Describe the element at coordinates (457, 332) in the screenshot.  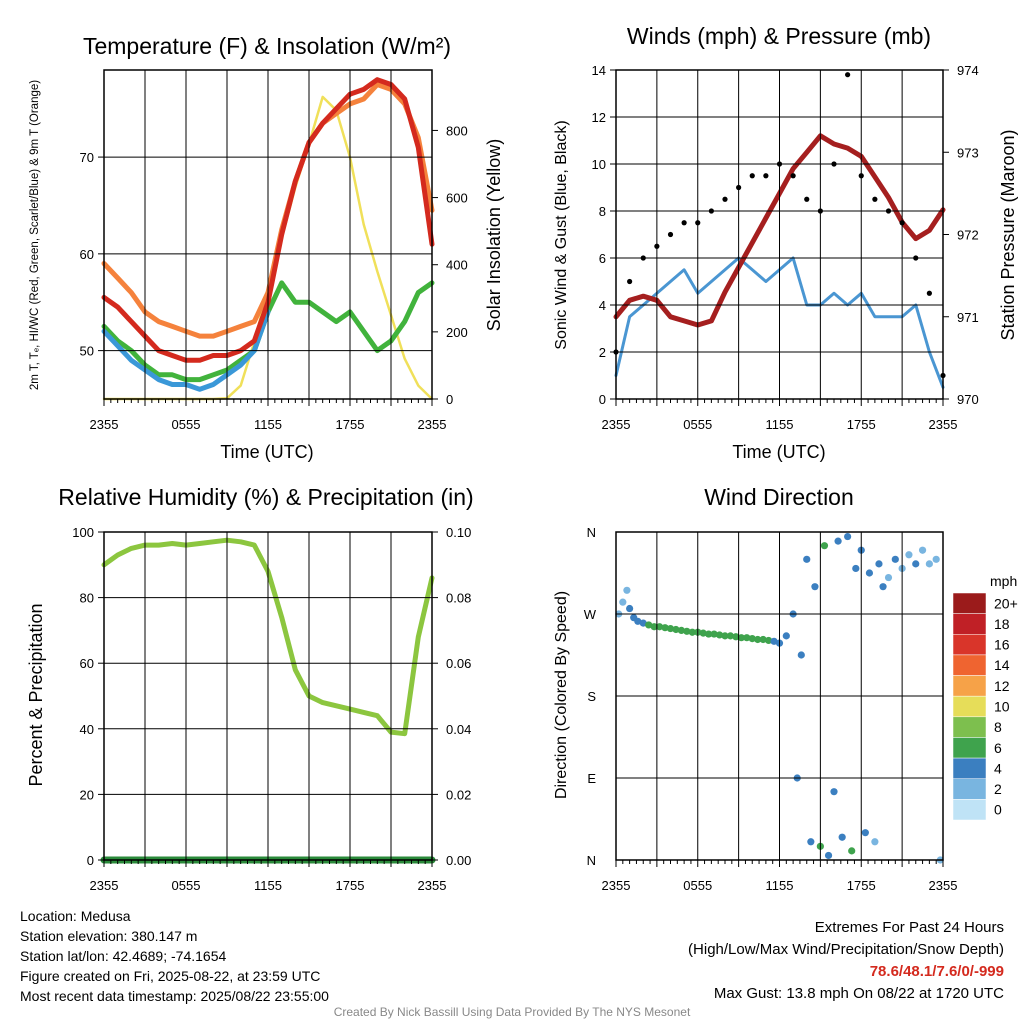
I see `y-tick-label-right: 200` at that location.